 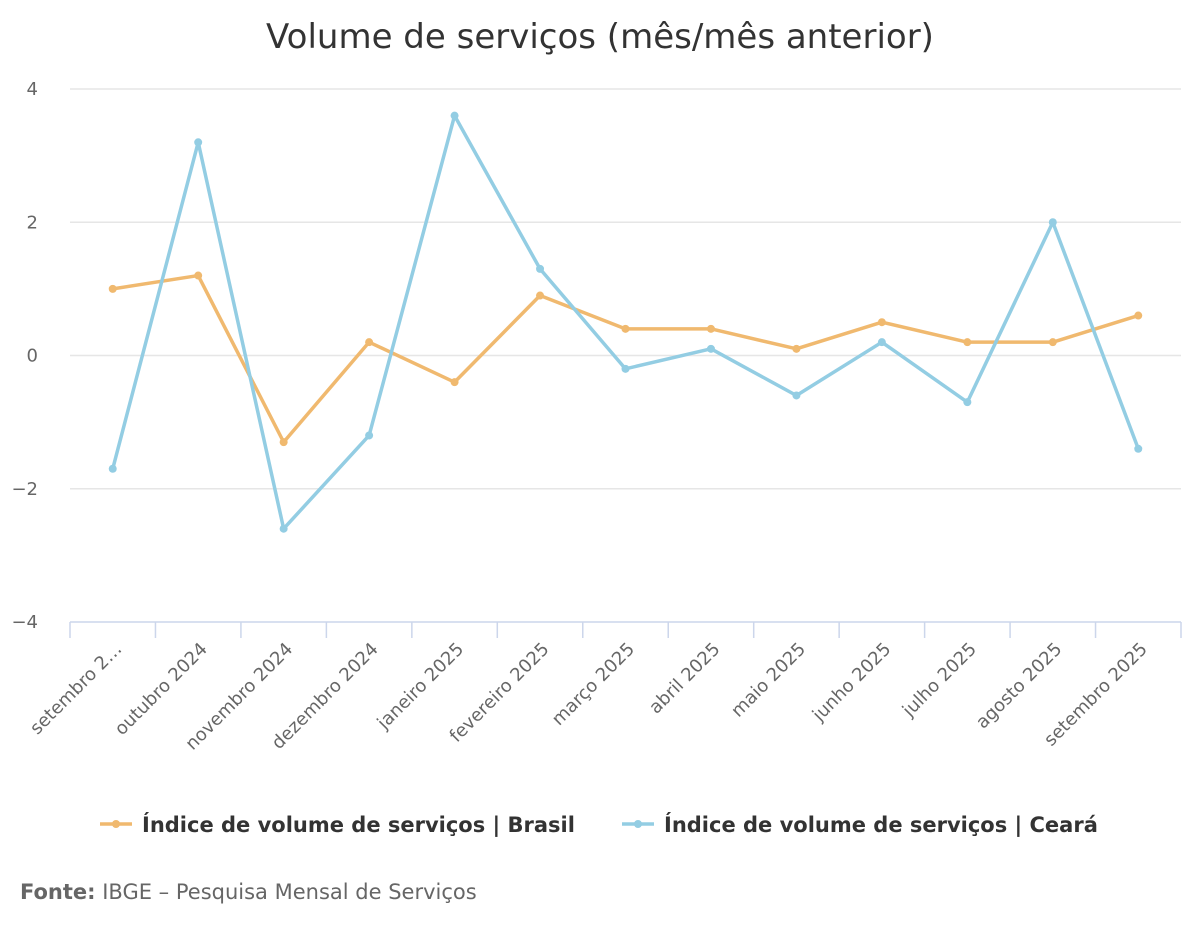 I want to click on y-tick-label: 0, so click(x=32, y=356).